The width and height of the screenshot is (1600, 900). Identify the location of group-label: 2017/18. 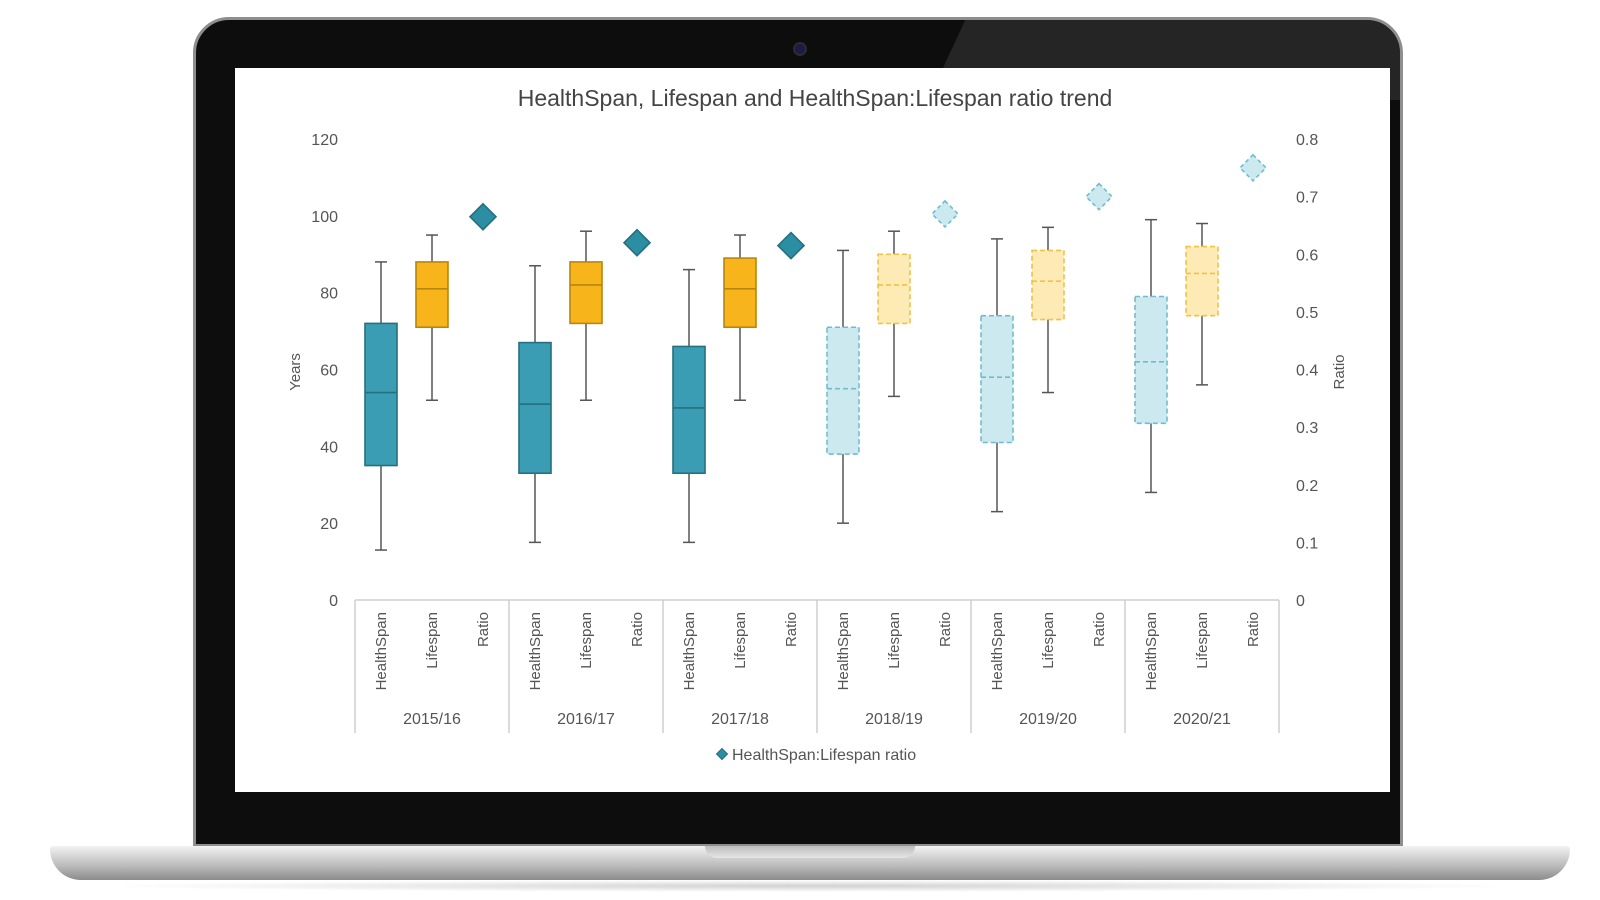
(740, 719).